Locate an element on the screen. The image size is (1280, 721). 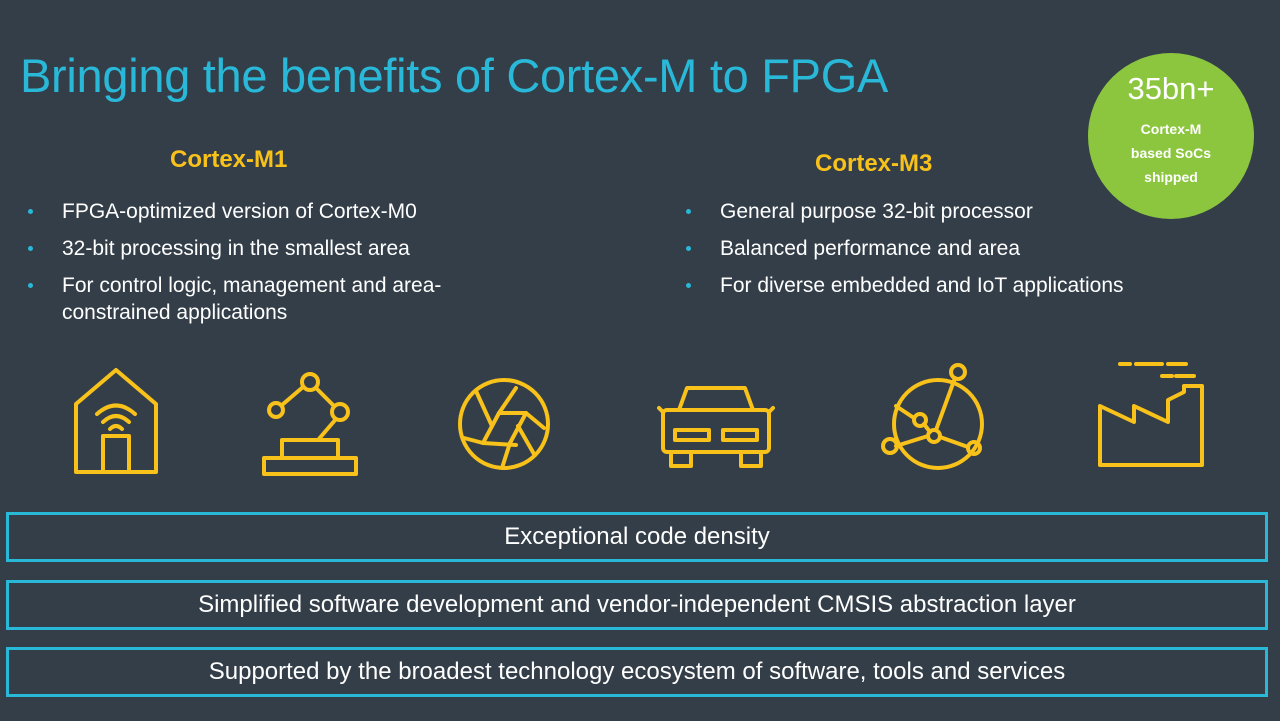
badge-label: Cortex-M based SoCs shipped is located at coordinates (1171, 153).